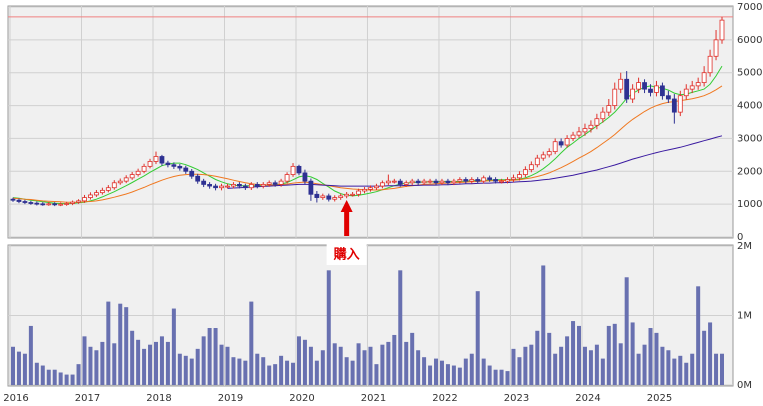 This screenshot has width=763, height=406. I want to click on y-tick-label: 7000, so click(749, 7).